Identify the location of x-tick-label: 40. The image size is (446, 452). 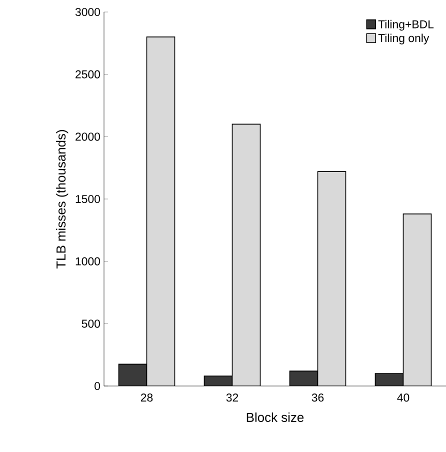
(403, 398).